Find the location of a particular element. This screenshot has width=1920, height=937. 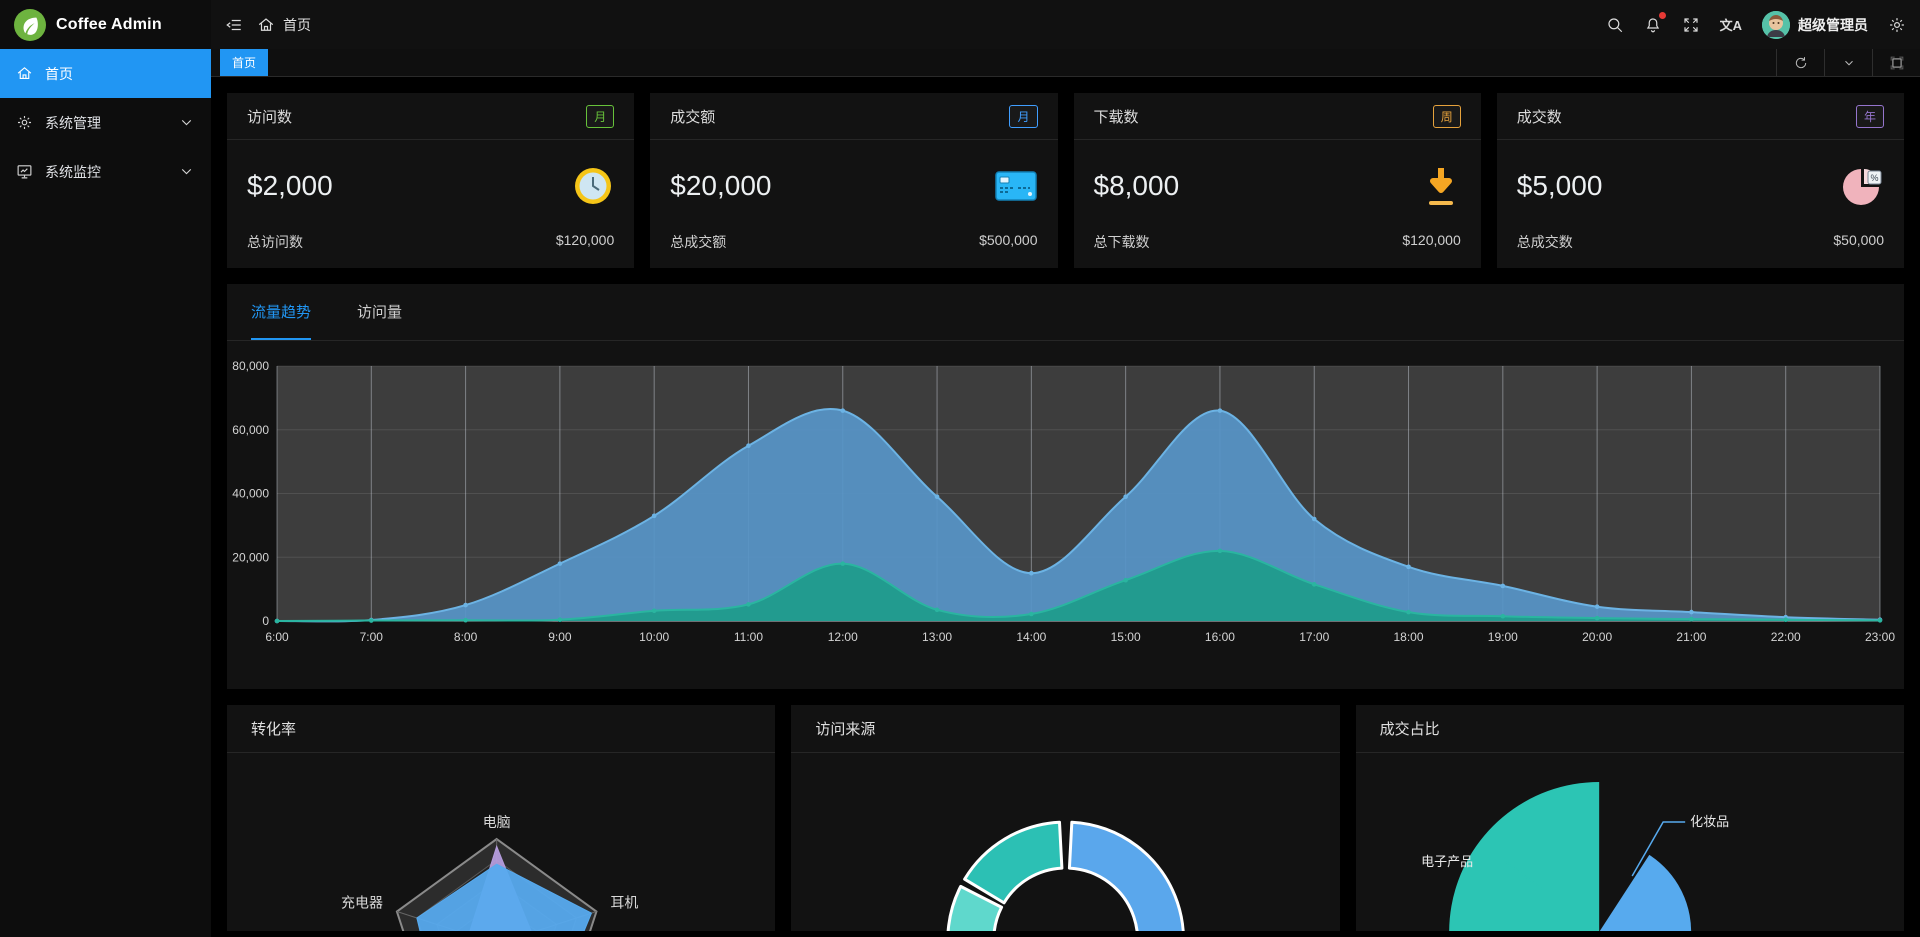

deal-share-panel: 成交占比 电子产品 化妆品 is located at coordinates (1629, 818).